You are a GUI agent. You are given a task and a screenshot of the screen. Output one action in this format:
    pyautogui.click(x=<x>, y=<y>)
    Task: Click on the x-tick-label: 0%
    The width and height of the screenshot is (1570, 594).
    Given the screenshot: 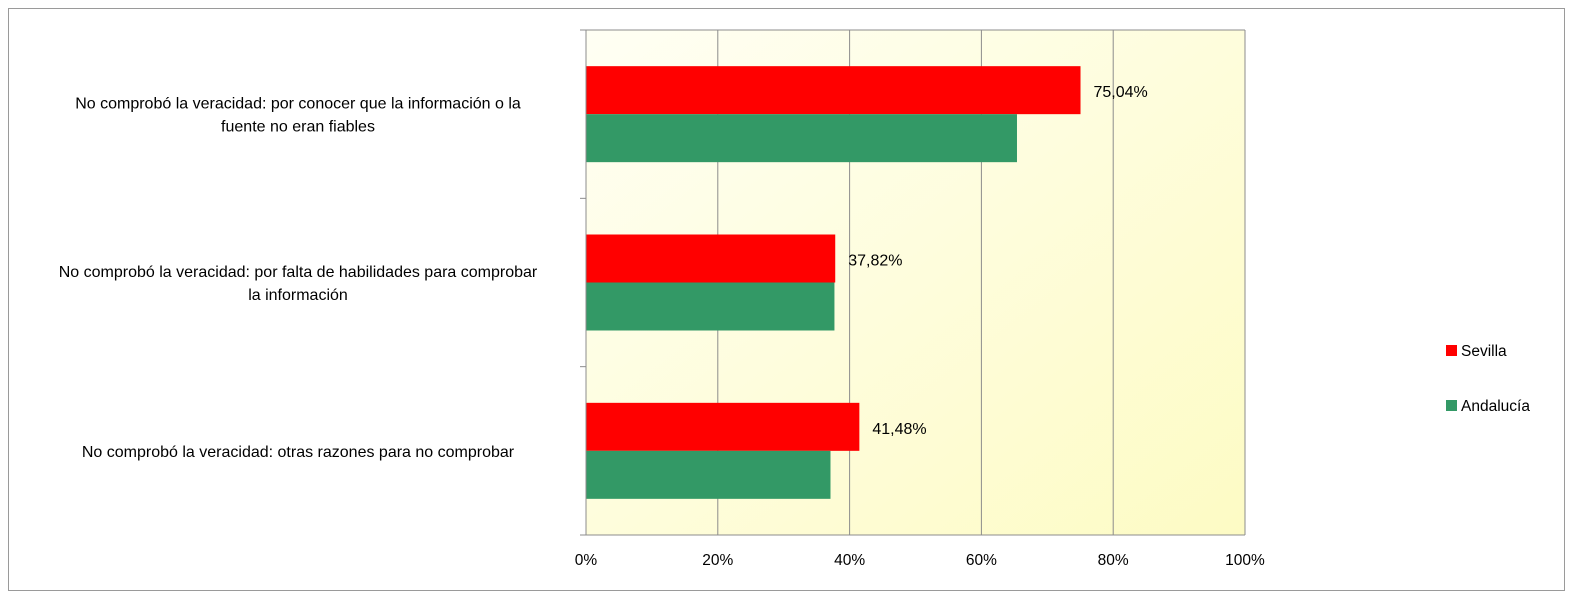 What is the action you would take?
    pyautogui.click(x=586, y=560)
    